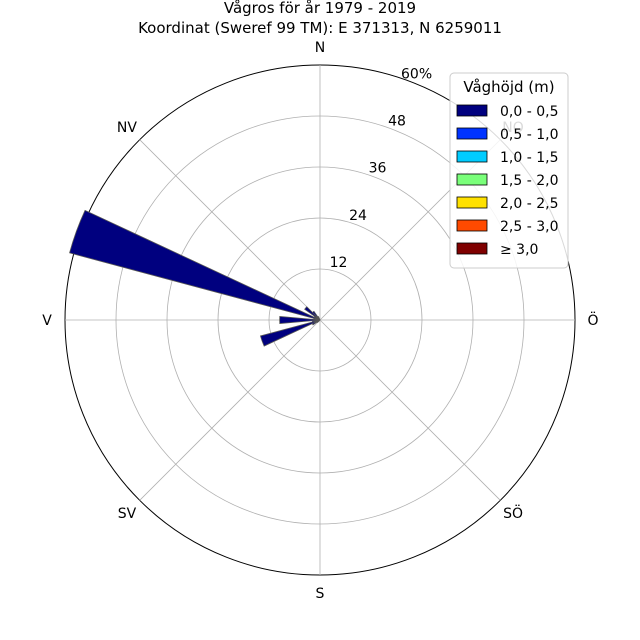  I want to click on direction-label: SV, so click(127, 514).